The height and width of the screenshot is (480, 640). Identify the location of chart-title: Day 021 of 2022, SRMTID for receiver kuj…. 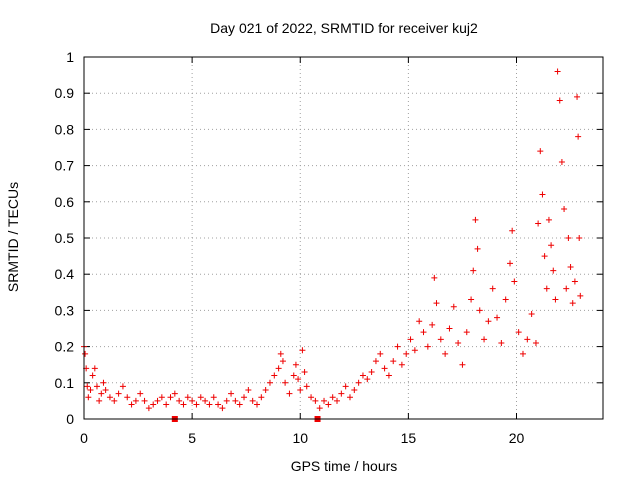
(344, 28).